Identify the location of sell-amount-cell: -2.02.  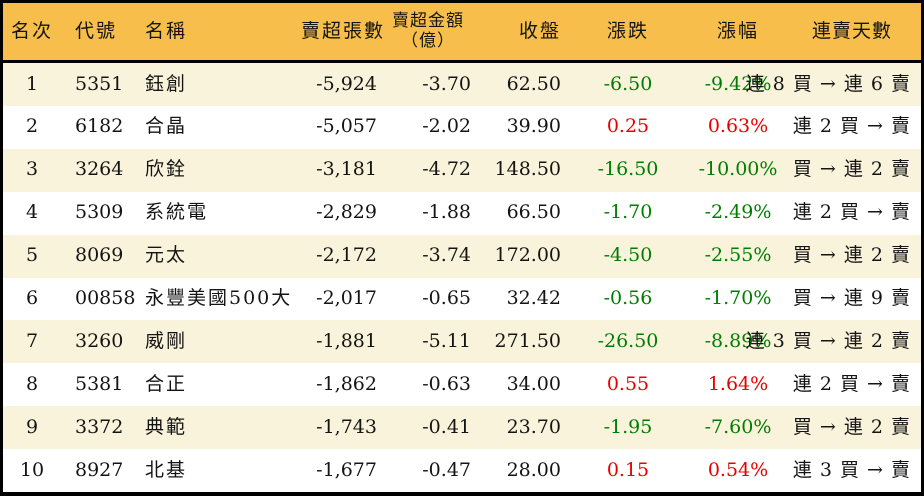
(446, 126).